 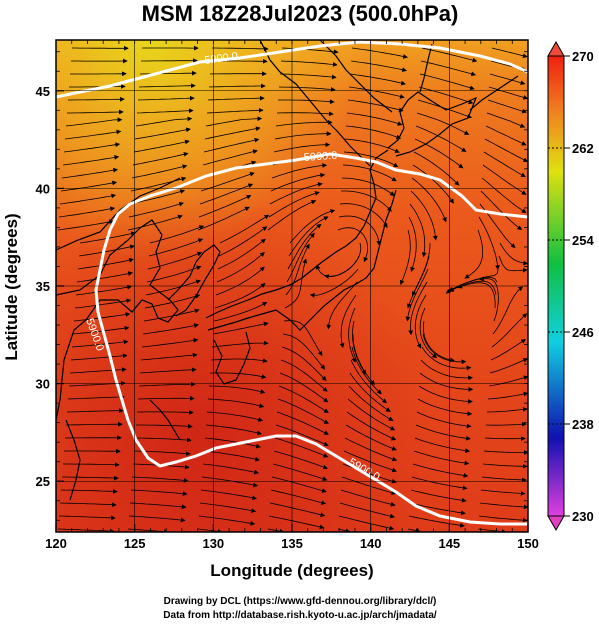 I want to click on colorbar-gradient, so click(x=556, y=286).